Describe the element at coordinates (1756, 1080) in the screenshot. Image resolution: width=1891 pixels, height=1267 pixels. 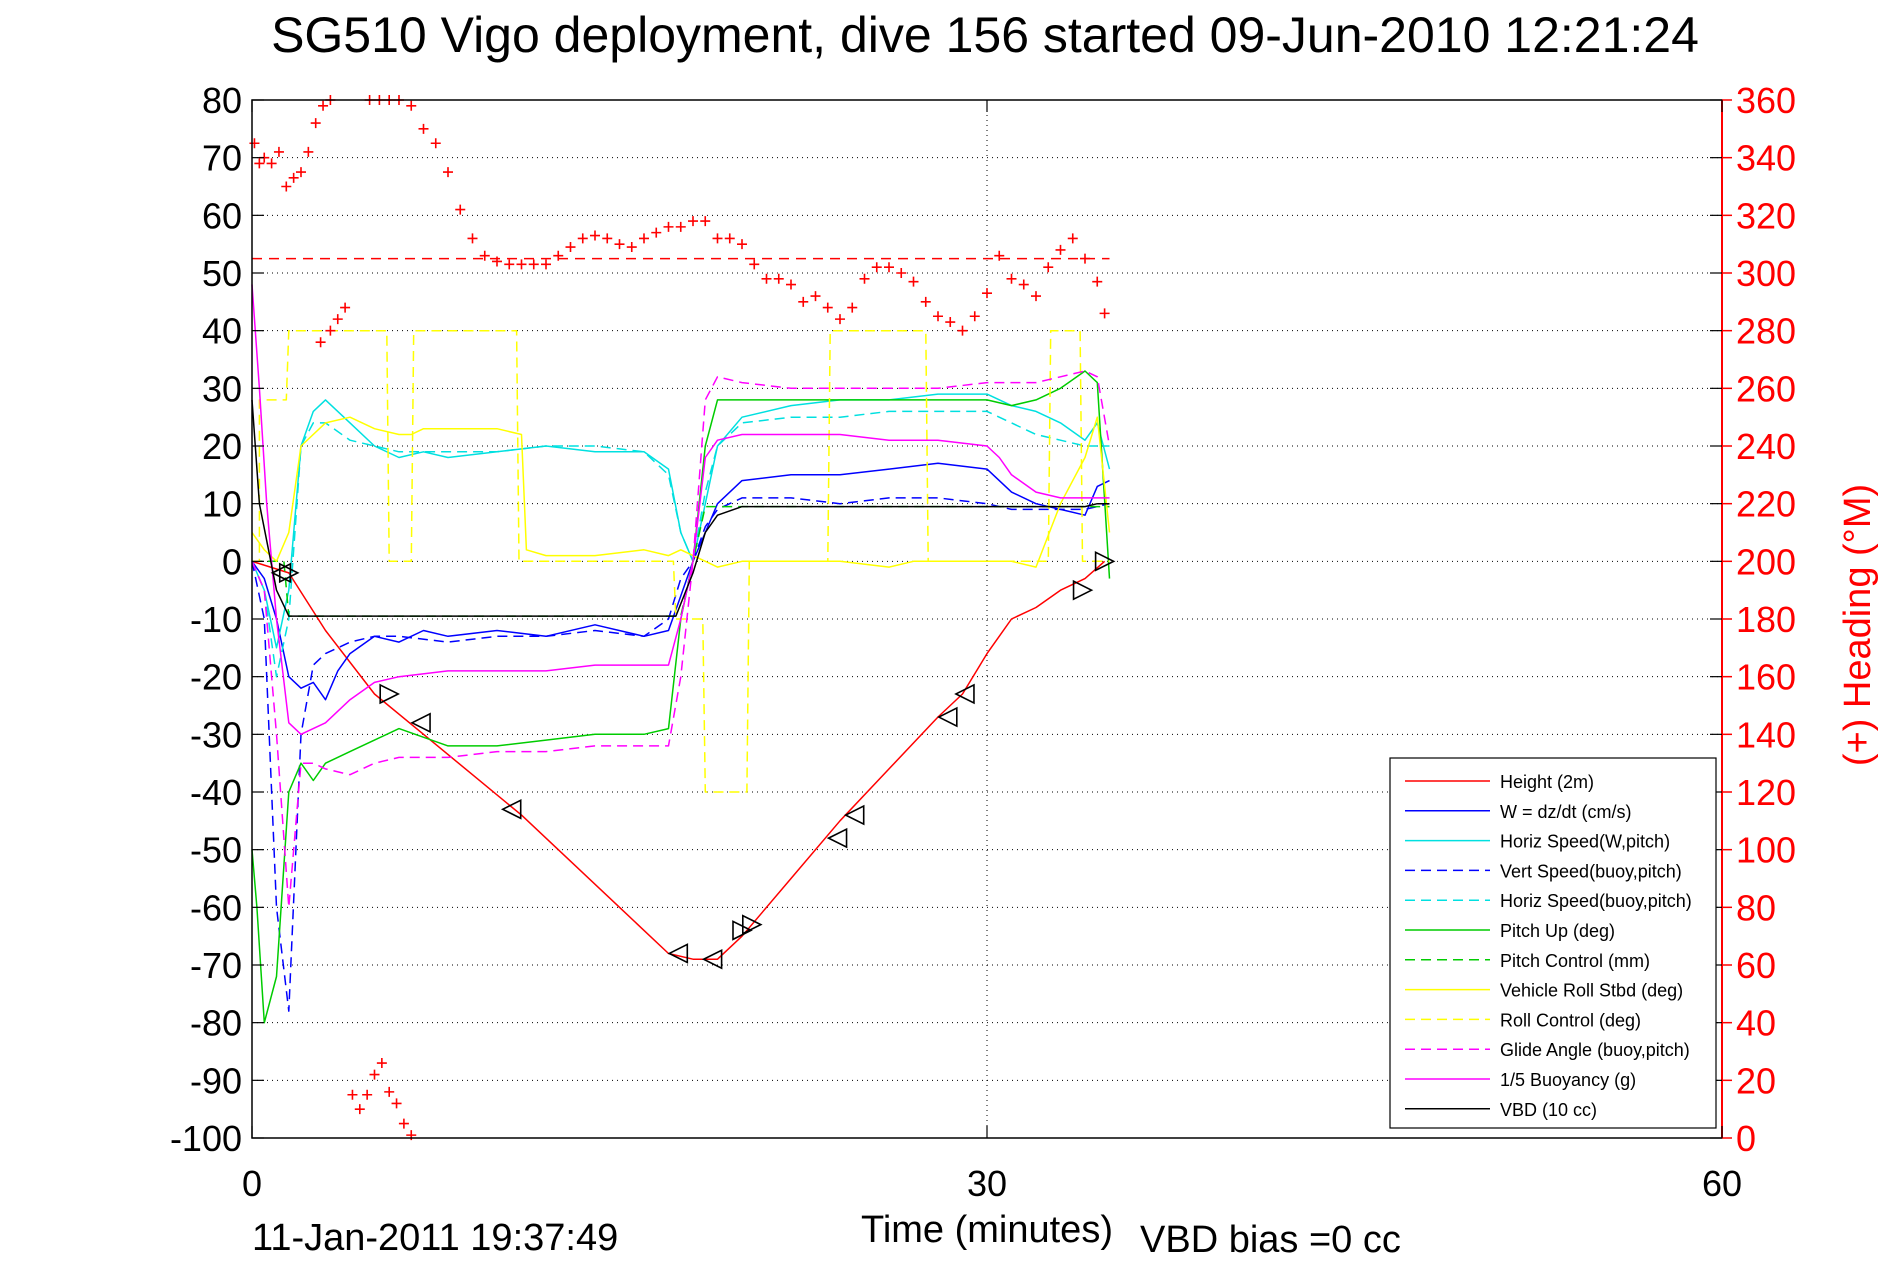
I see `right-tick-label: 20` at that location.